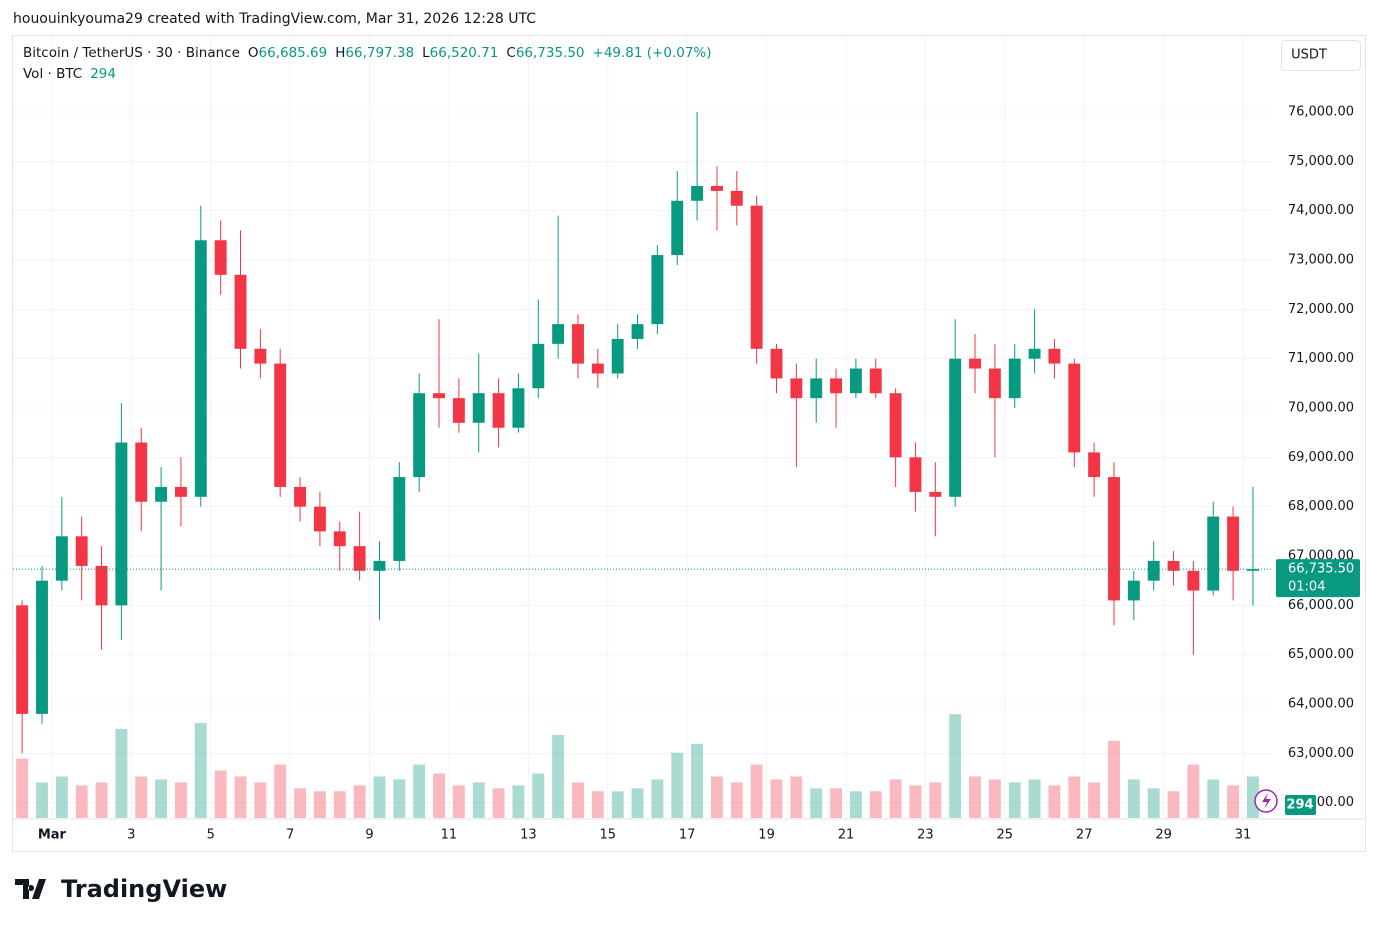  Describe the element at coordinates (1084, 835) in the screenshot. I see `x-tick-label: 27` at that location.